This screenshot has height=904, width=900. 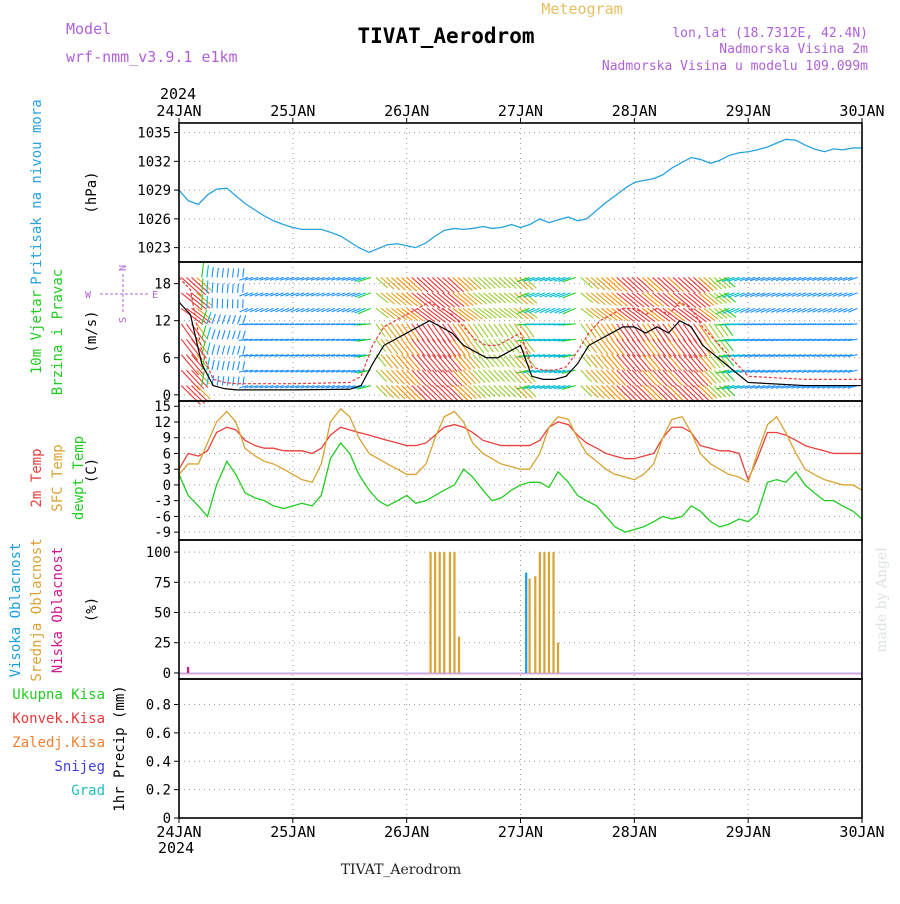 I want to click on side-label-pressure: Pritisak na nivou mora, so click(x=37, y=191).